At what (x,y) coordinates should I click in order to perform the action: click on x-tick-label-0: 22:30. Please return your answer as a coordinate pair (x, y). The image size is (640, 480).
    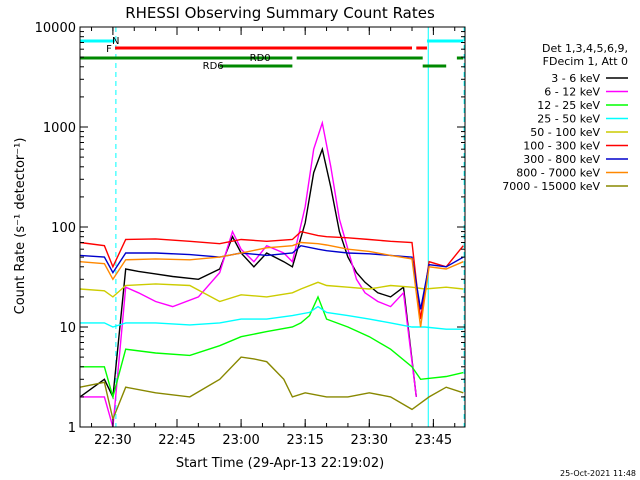
    Looking at the image, I should click on (112, 440).